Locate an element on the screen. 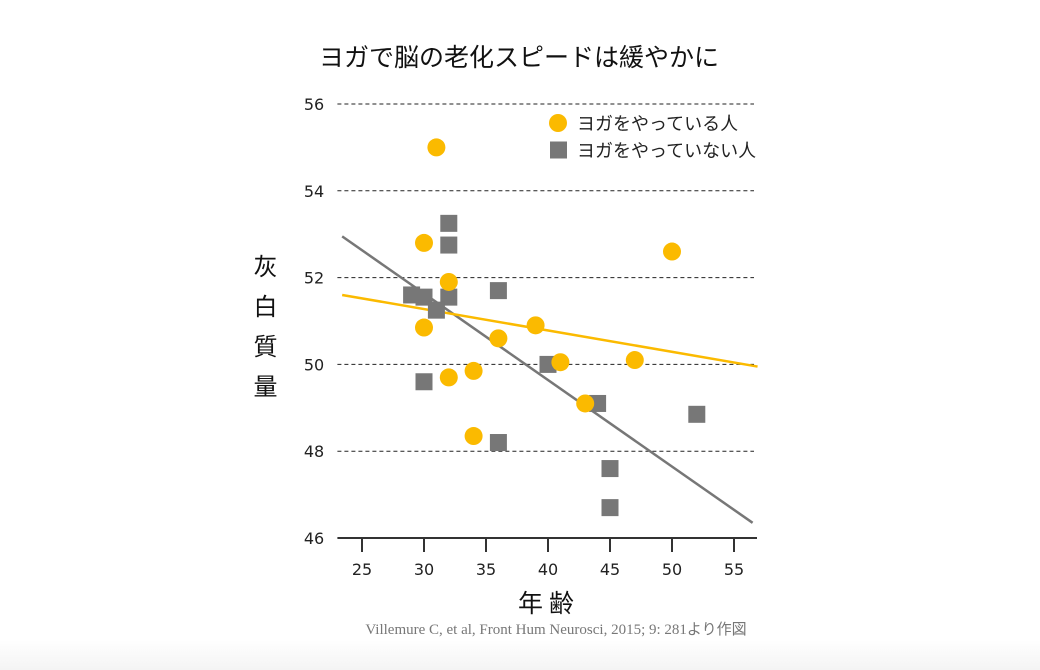  x-tick-label: 30 is located at coordinates (424, 569).